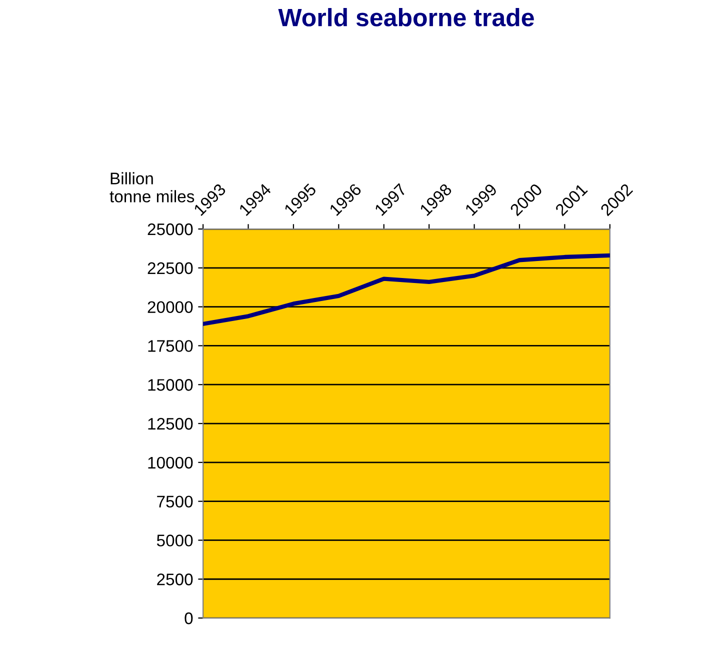 Image resolution: width=715 pixels, height=646 pixels. What do you see at coordinates (170, 462) in the screenshot?
I see `y-tick-label: 10000` at bounding box center [170, 462].